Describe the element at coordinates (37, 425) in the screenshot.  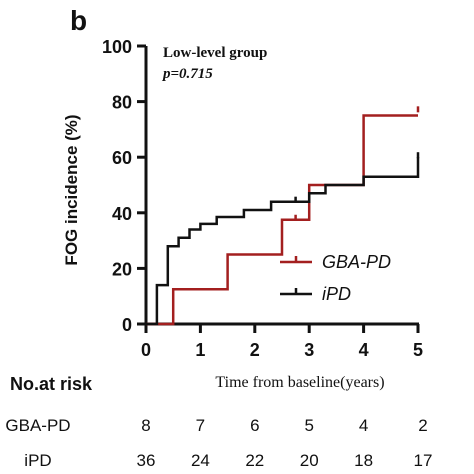
I see `risk-row-label: GBA-PD` at that location.